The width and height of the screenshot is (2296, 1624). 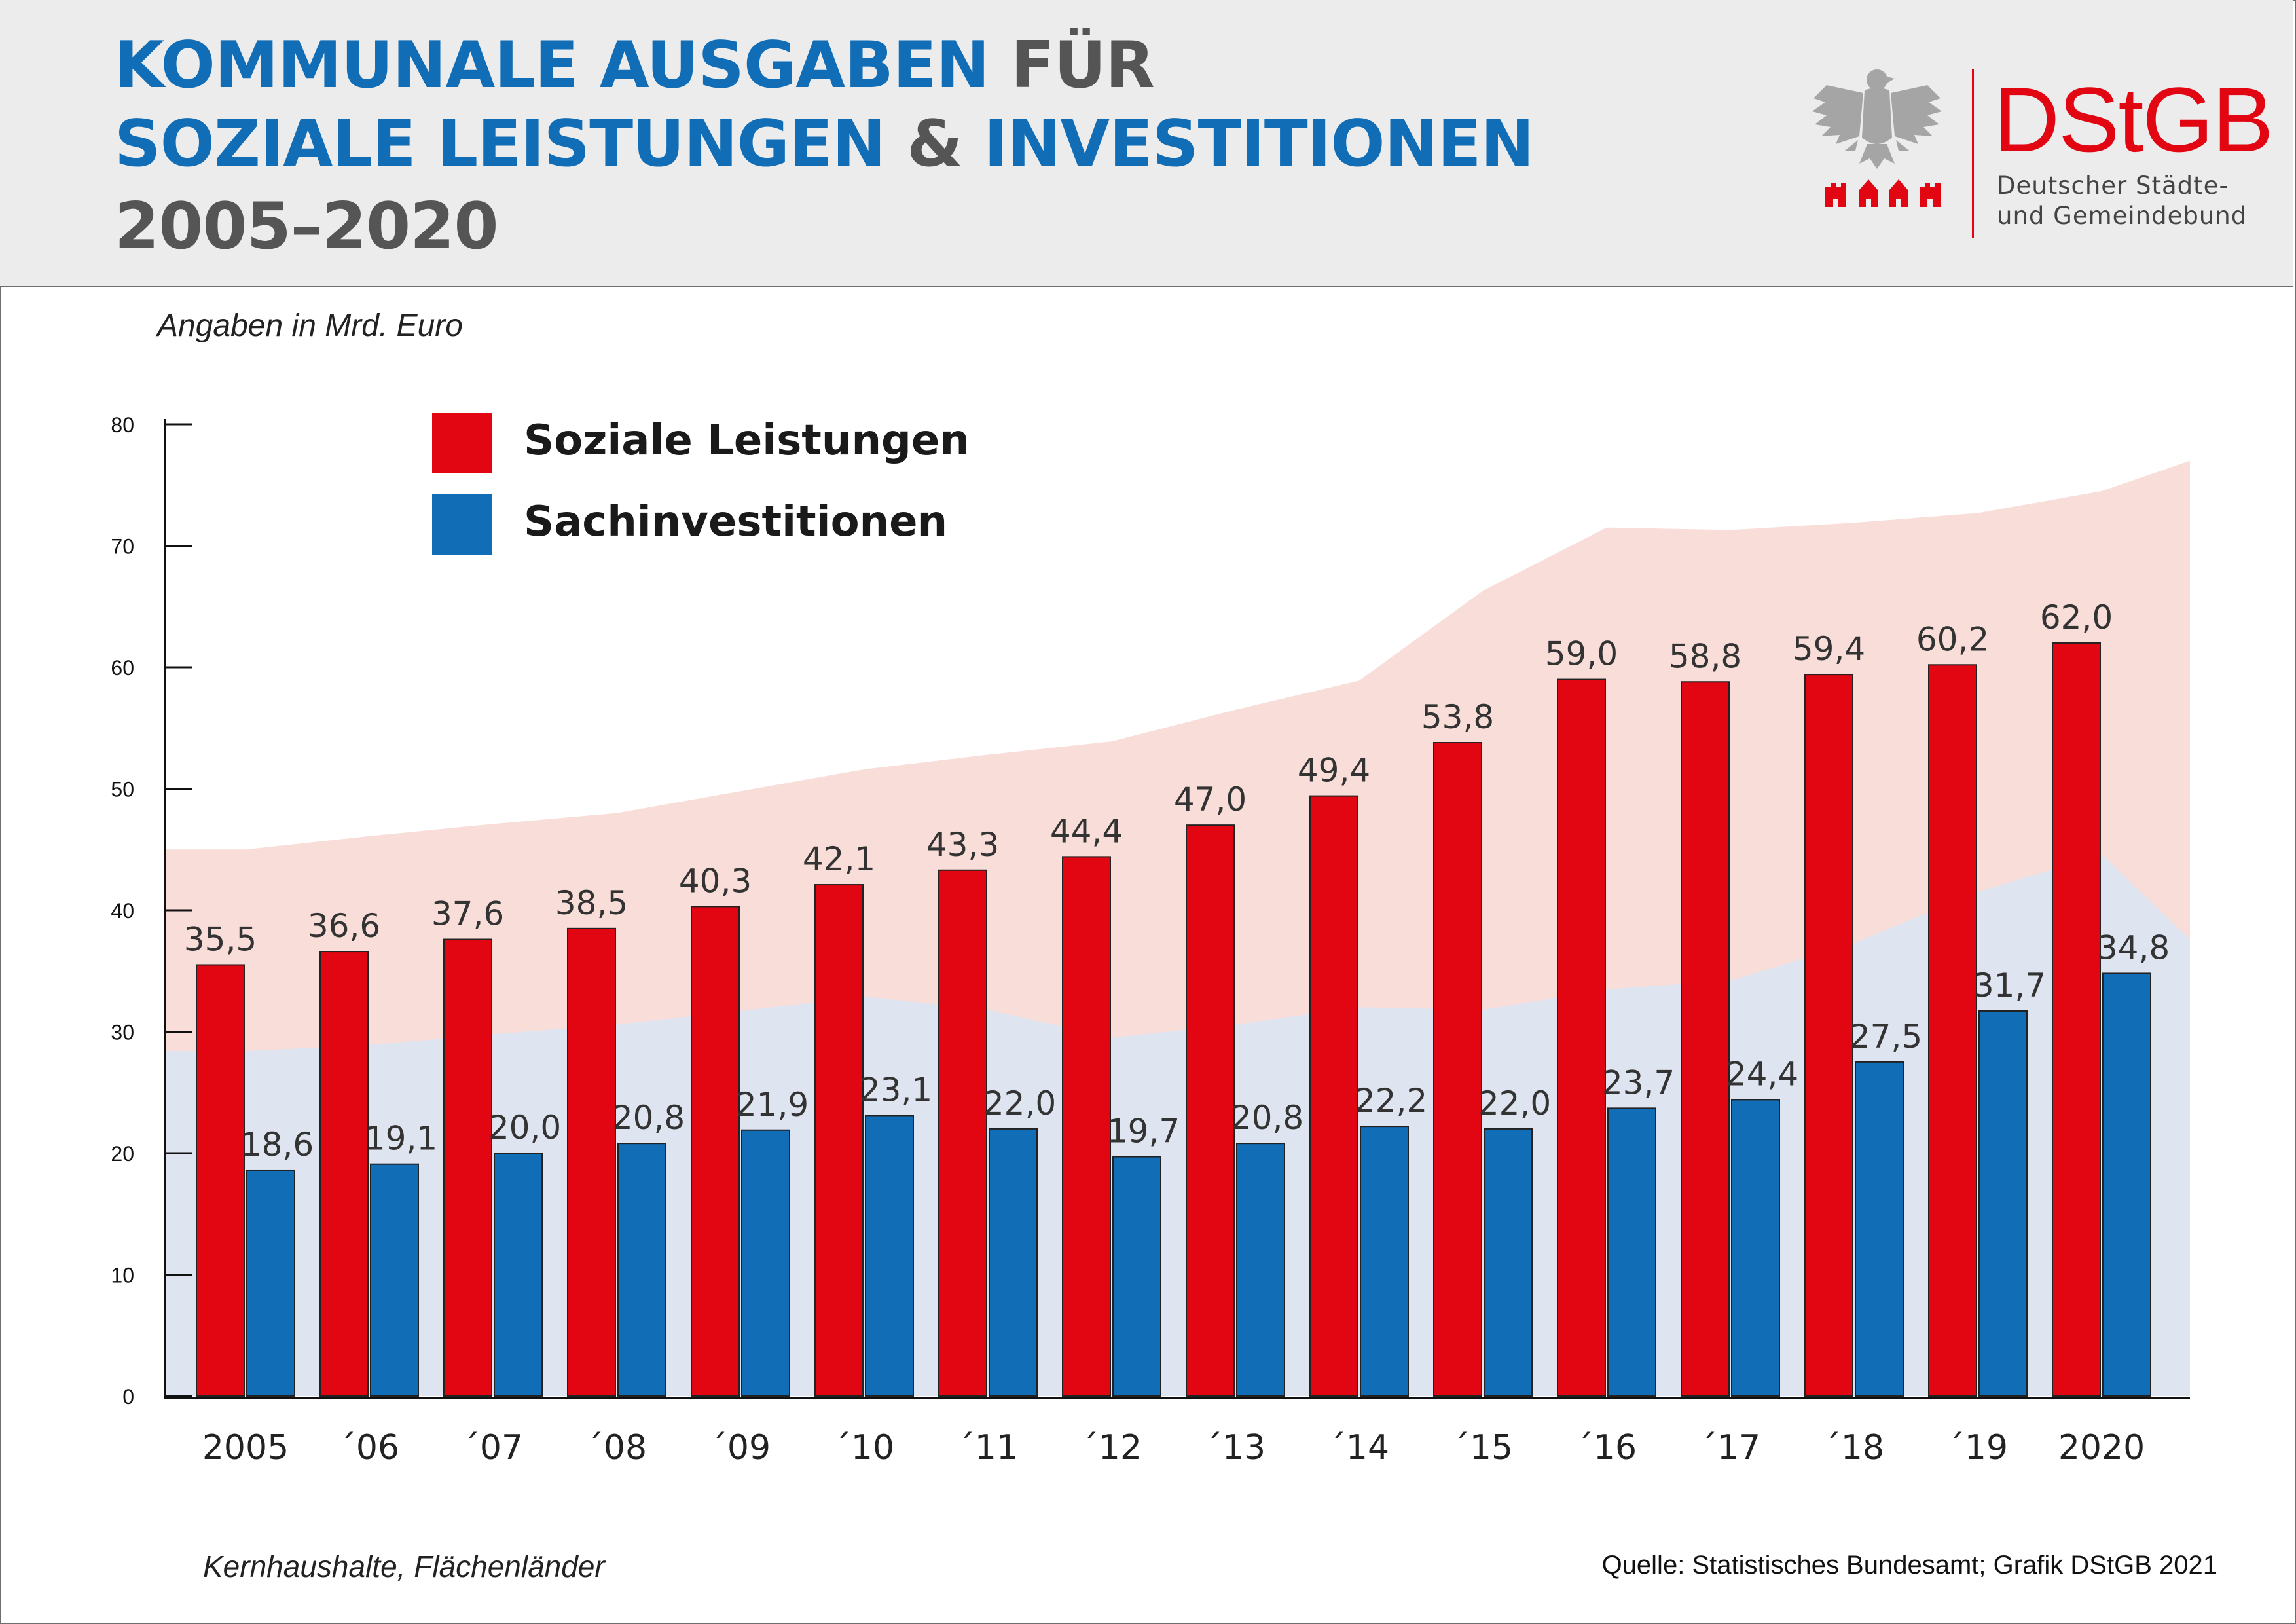 What do you see at coordinates (864, 1447) in the screenshot?
I see `x-tick-label-5: ´10` at bounding box center [864, 1447].